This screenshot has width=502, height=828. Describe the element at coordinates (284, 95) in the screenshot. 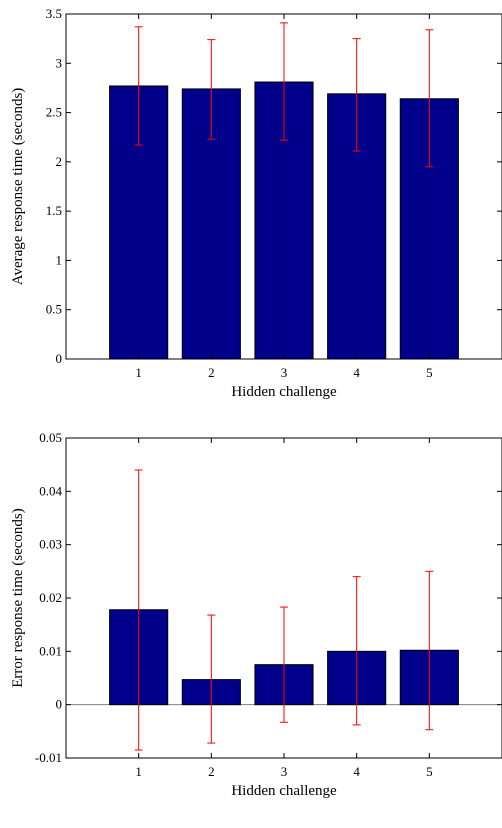

I see `error-bars-group` at that location.